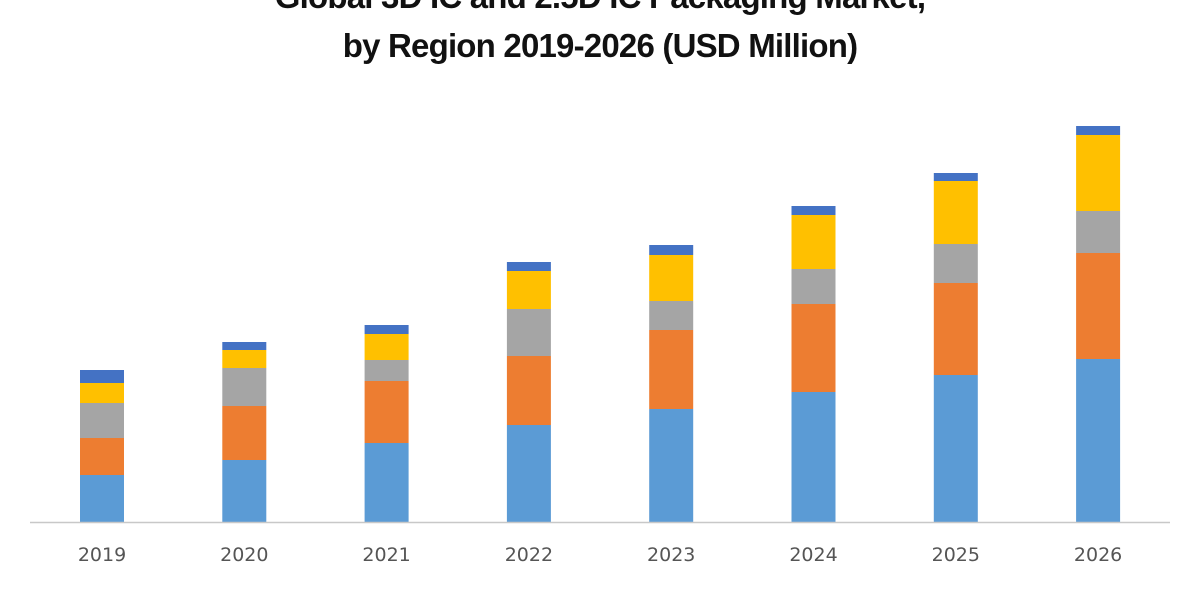 This screenshot has height=600, width=1200. What do you see at coordinates (1098, 555) in the screenshot?
I see `x-tick-label: 2026` at bounding box center [1098, 555].